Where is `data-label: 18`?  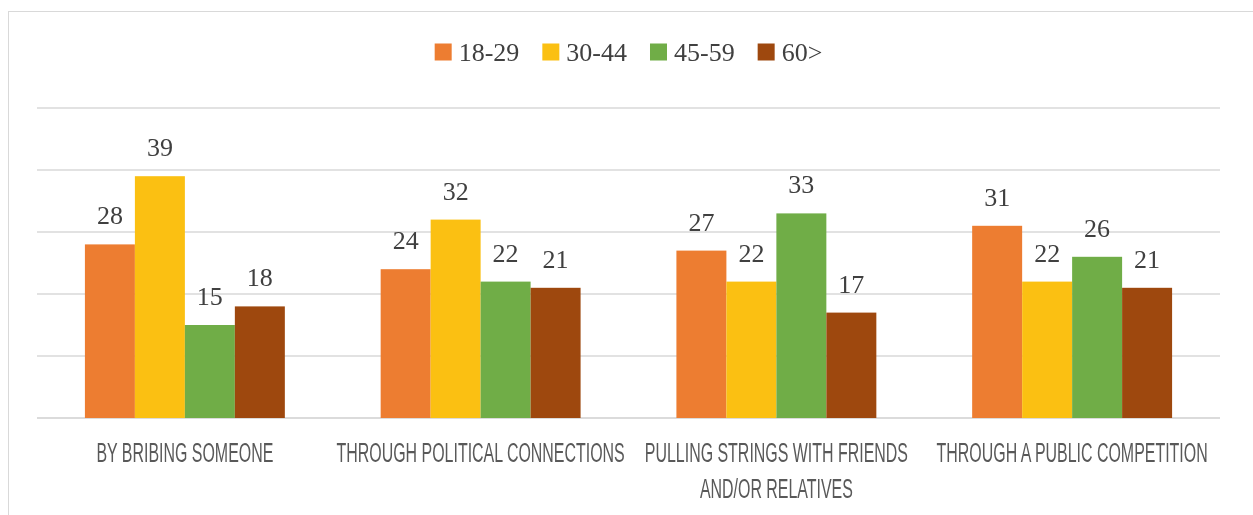
data-label: 18 is located at coordinates (259, 278).